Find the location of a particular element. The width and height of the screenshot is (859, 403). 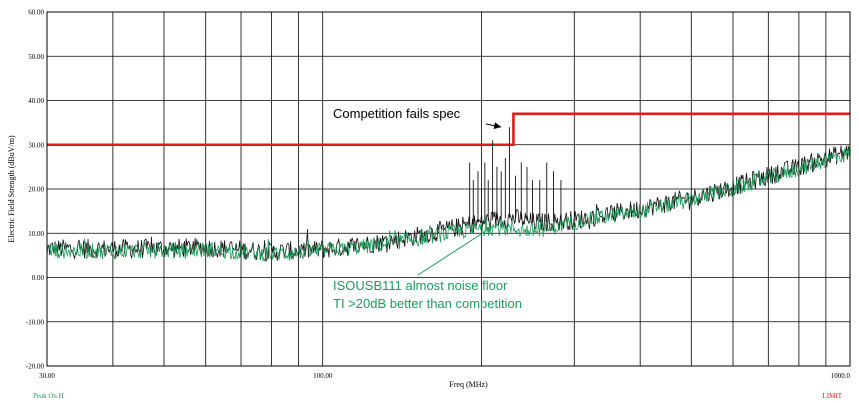

annotation-isousb111-line: ISOUSB111 almost noise floor is located at coordinates (420, 285).